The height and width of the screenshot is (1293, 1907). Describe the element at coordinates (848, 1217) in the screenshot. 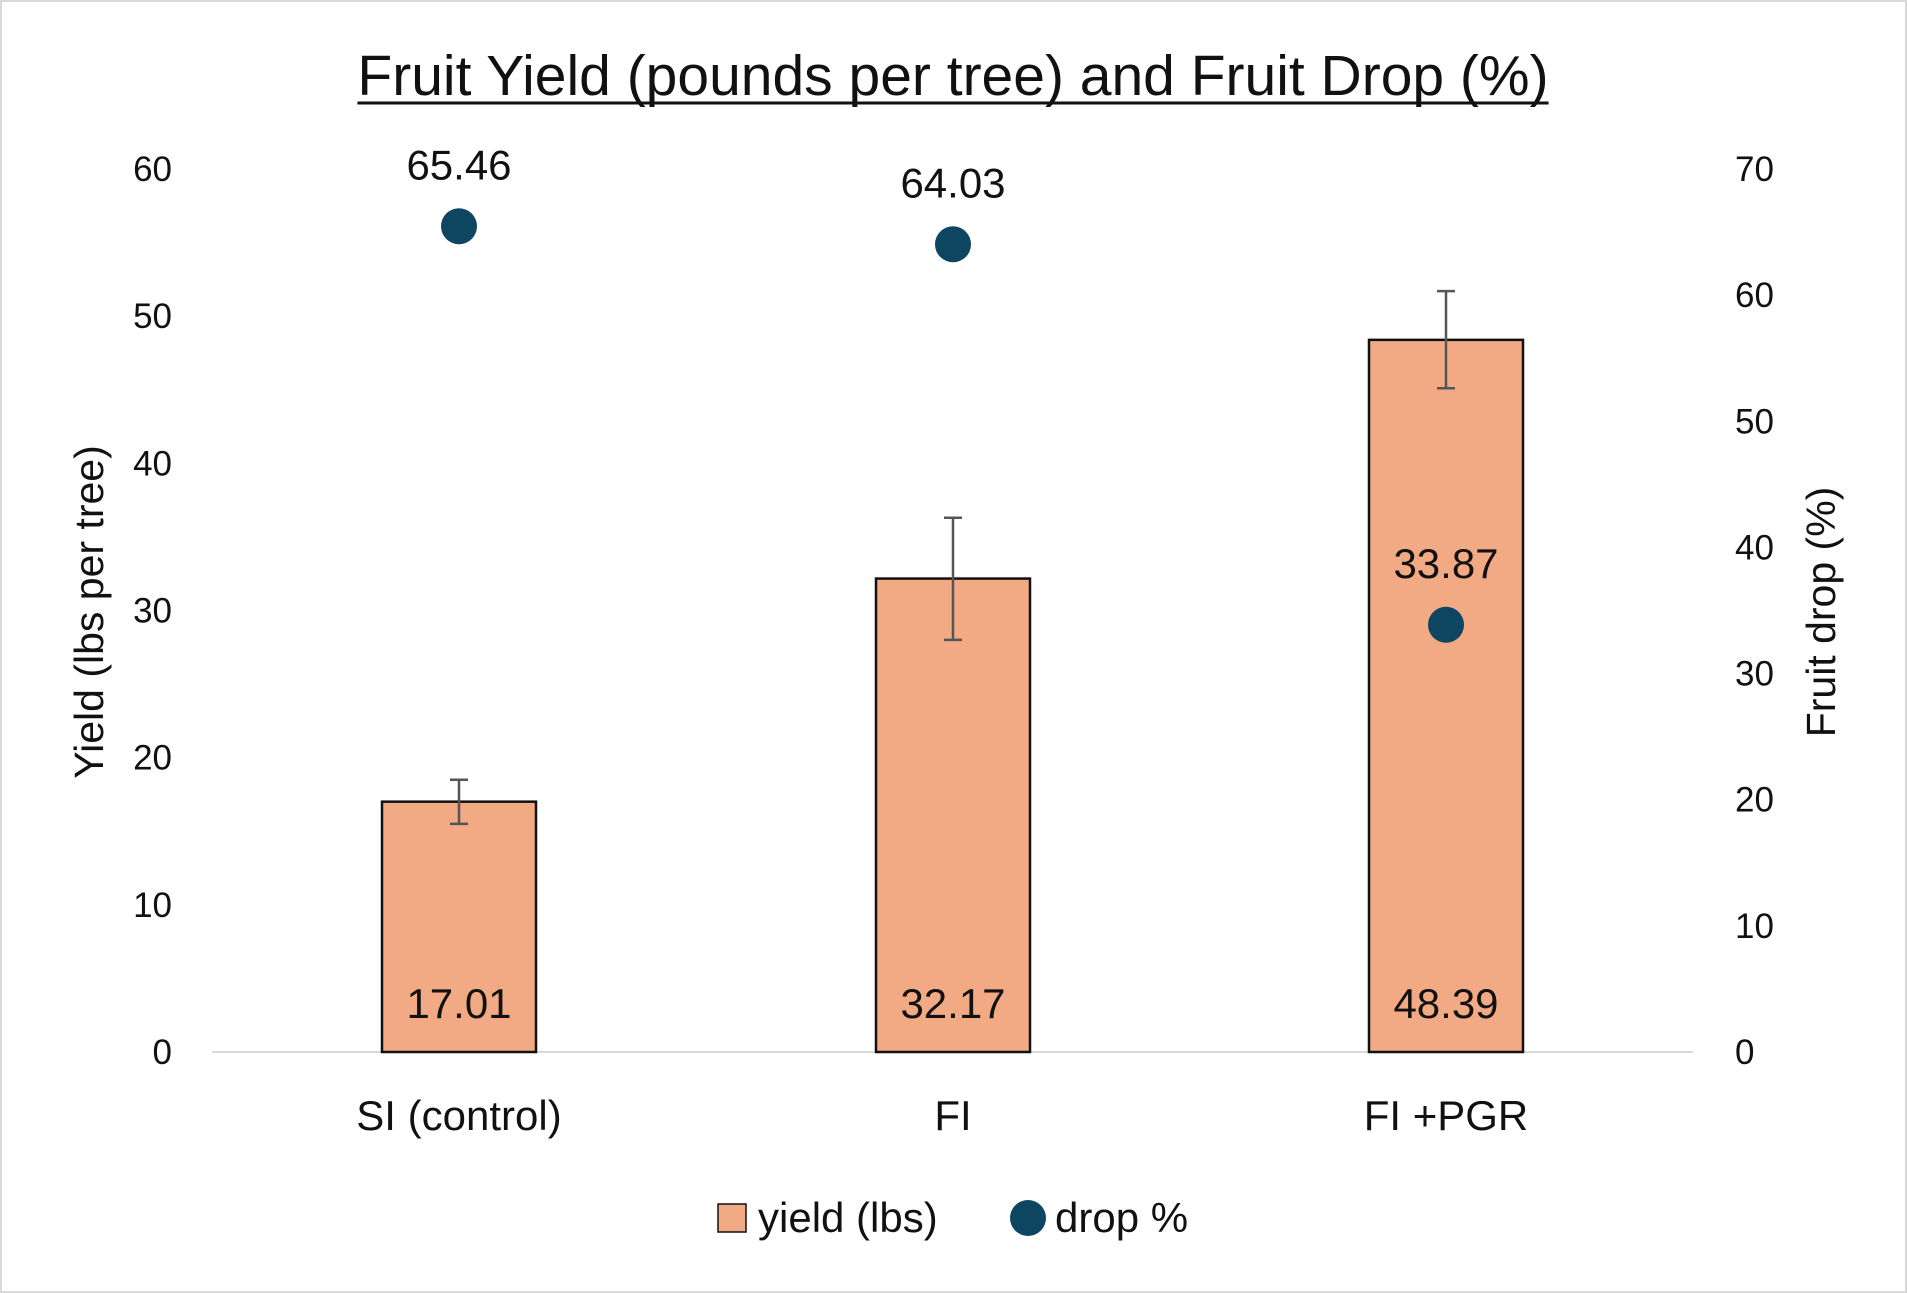

I see `legend-label-yield: yield (lbs)` at that location.